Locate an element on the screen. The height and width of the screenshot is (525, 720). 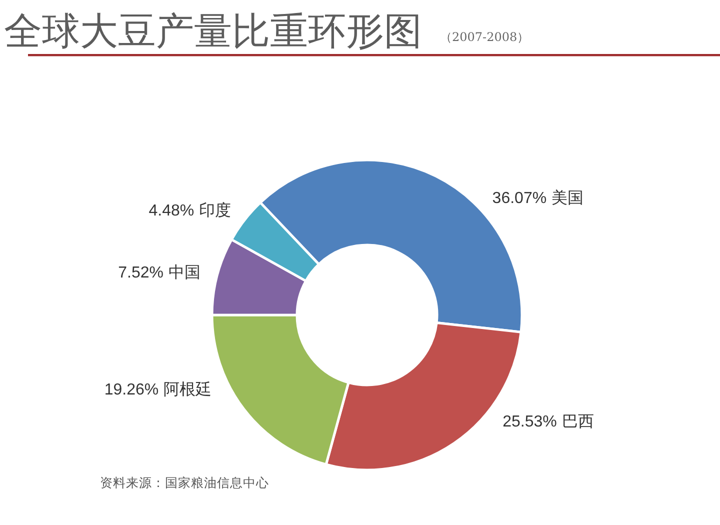
title: 全球大豆产量比重环形图 is located at coordinates (213, 32).